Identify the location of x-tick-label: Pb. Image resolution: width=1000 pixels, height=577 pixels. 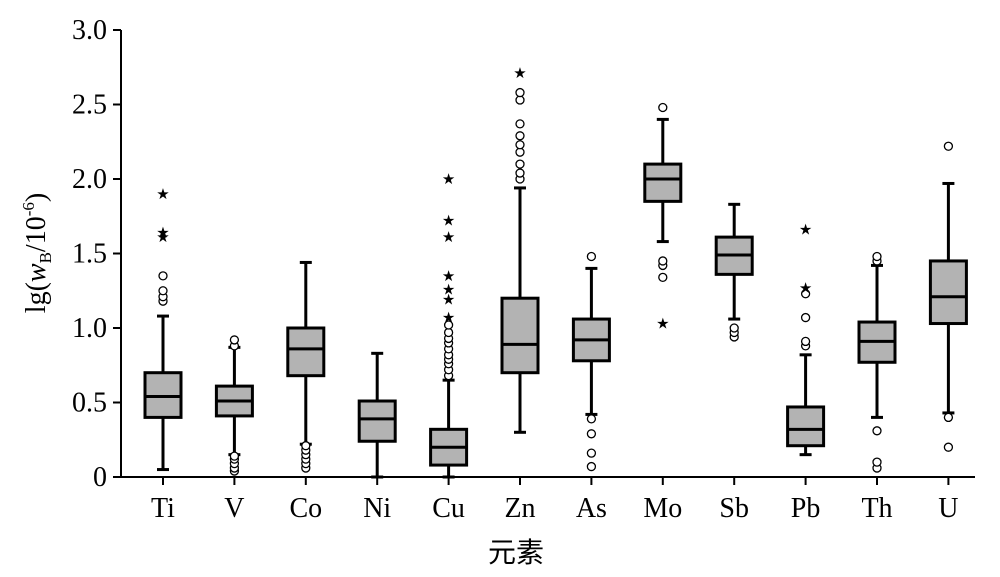
(806, 508).